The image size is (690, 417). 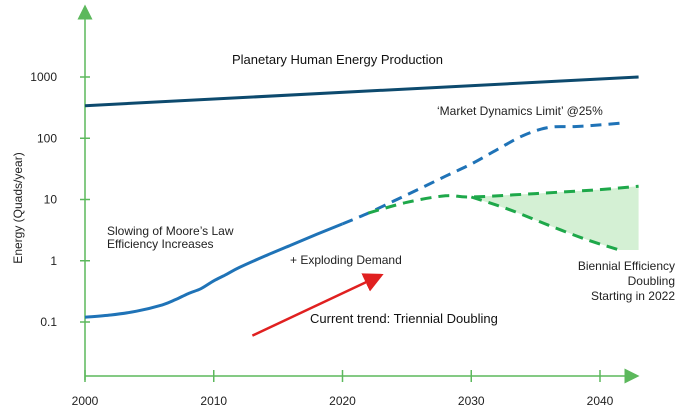 I want to click on y-tick-label: 1000, so click(x=43, y=77).